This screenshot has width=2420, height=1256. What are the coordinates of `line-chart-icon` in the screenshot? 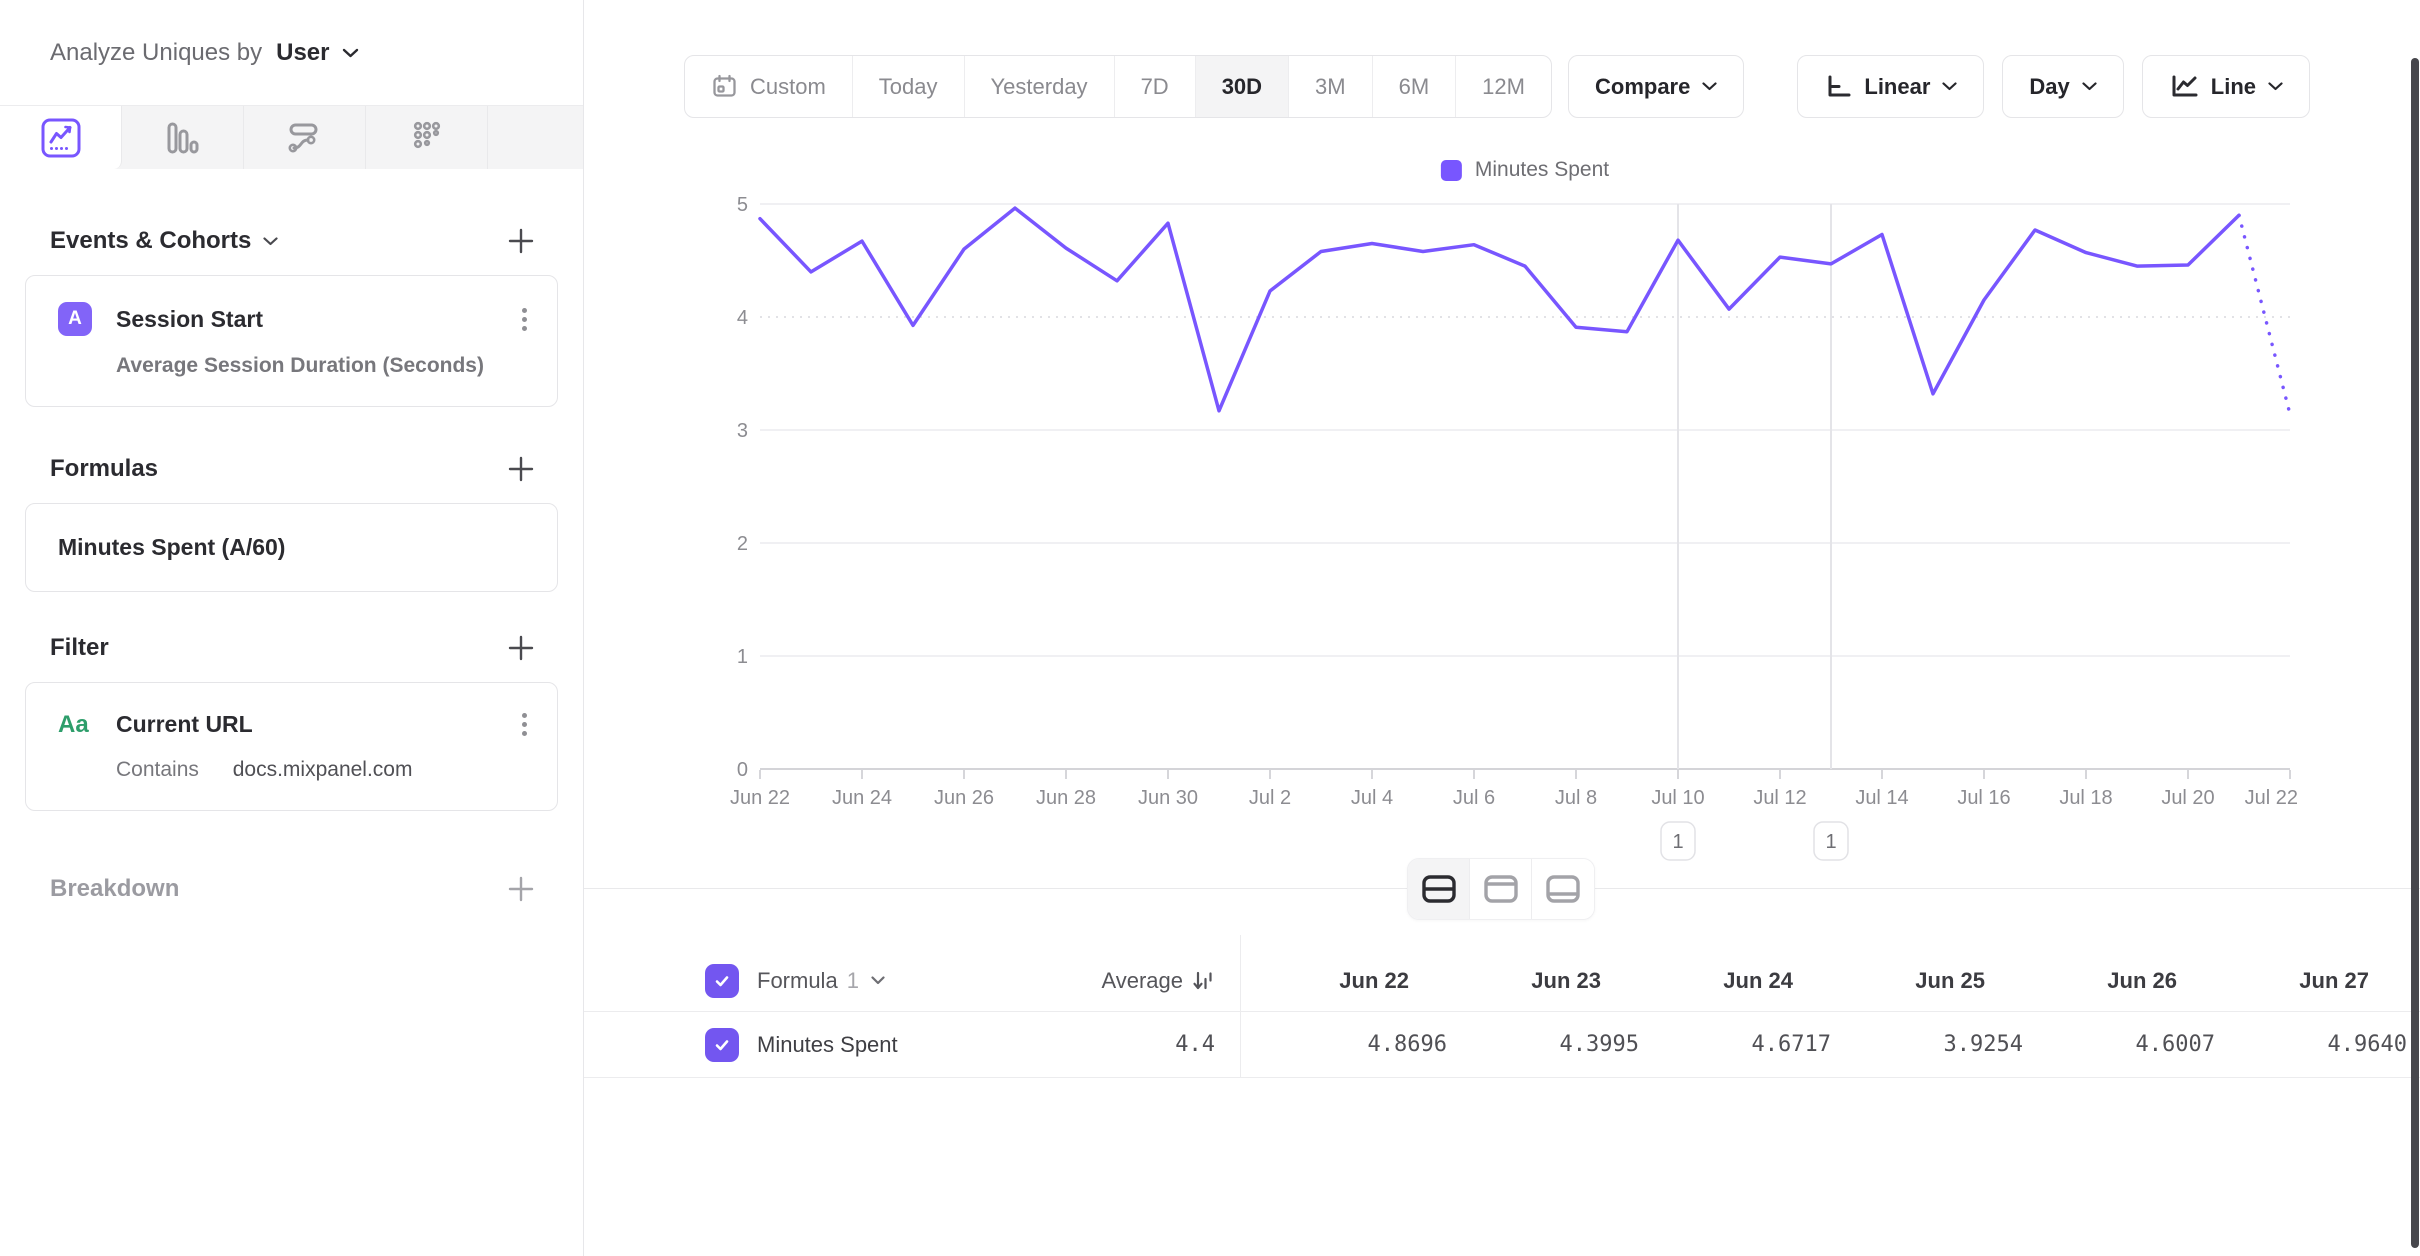 It's located at (61, 138).